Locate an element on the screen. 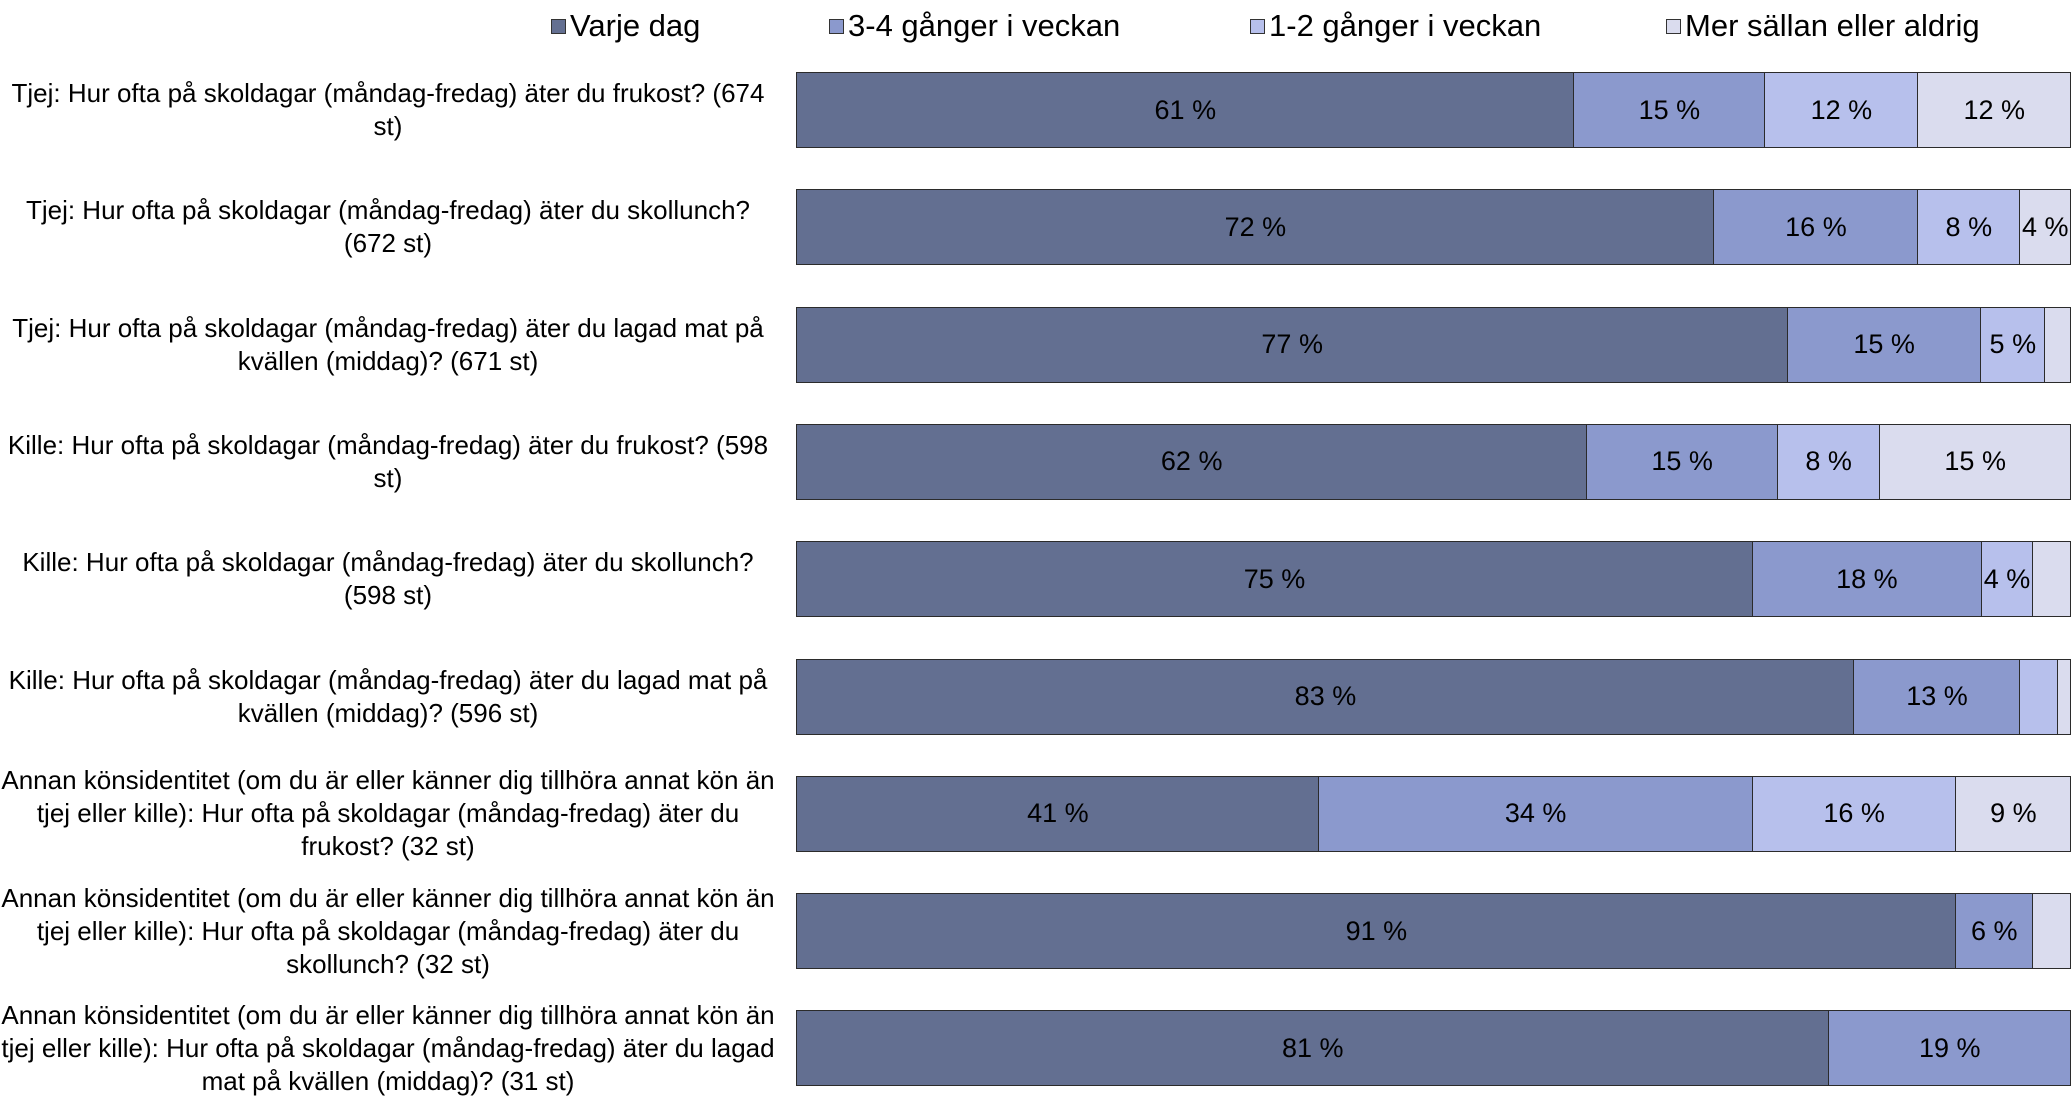 This screenshot has height=1098, width=2072. bar-segment: 34 % is located at coordinates (1535, 813).